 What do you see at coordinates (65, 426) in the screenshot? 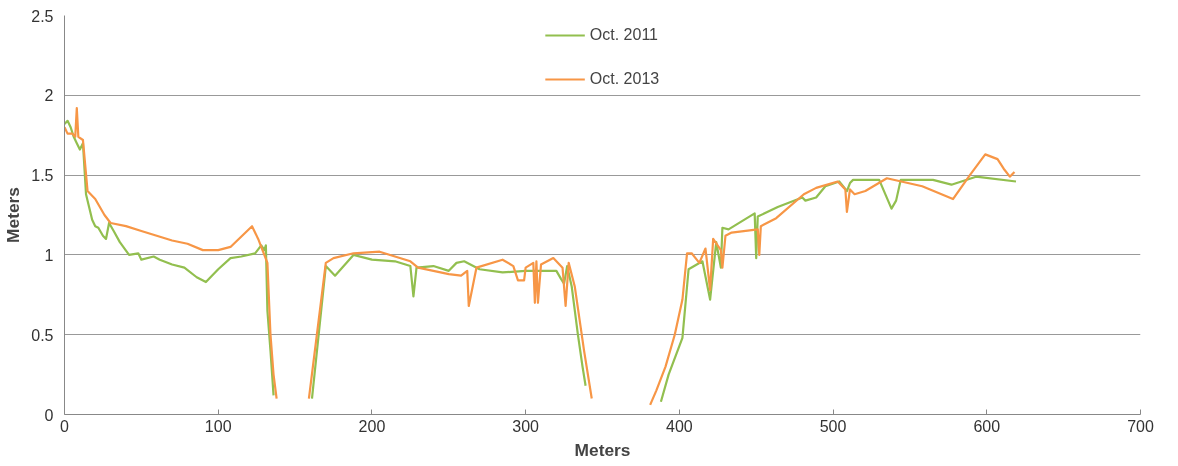
I see `x-tick-label: 0` at bounding box center [65, 426].